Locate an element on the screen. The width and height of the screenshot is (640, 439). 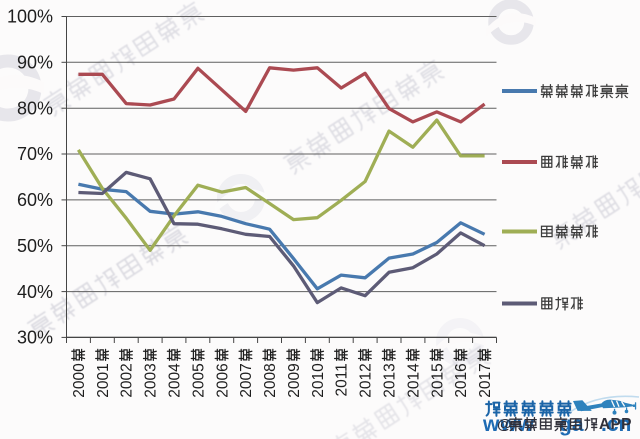
svg-text: APP is located at coordinates (615, 424).